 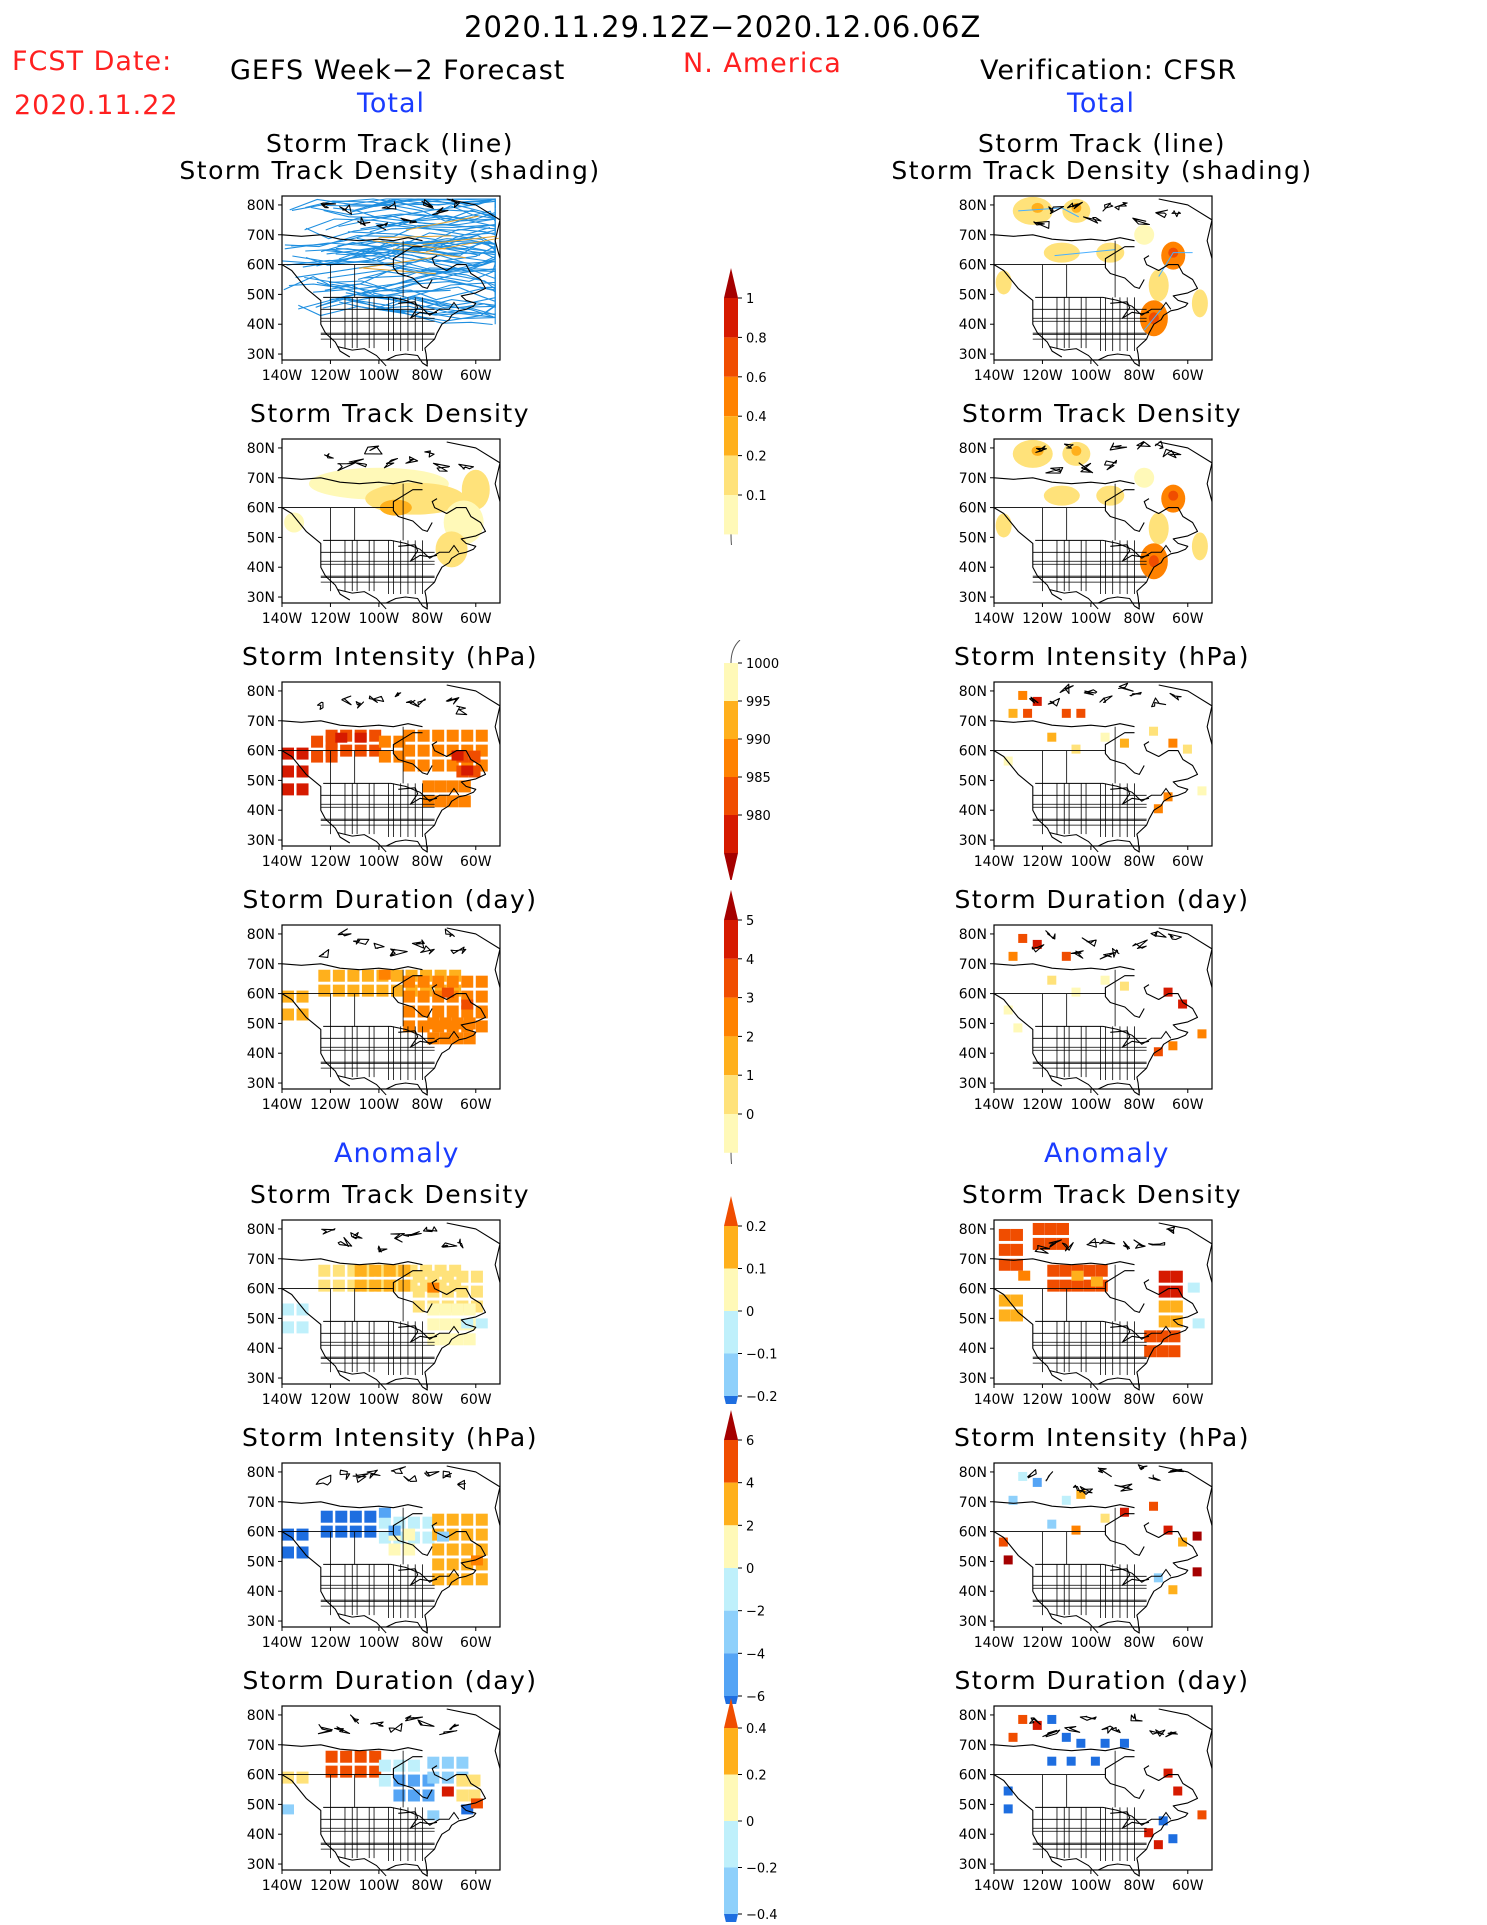 I want to click on title-density-anom-right: Storm Track Density, so click(x=1101, y=1194).